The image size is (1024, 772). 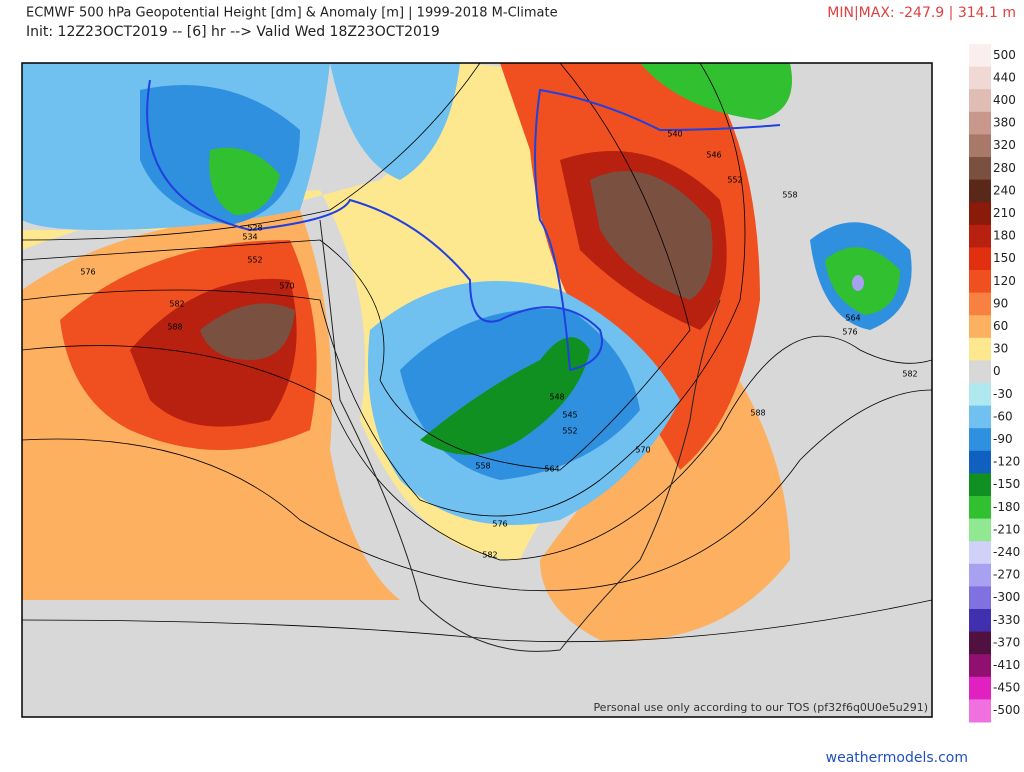 What do you see at coordinates (1004, 145) in the screenshot?
I see `colorbar-label: 320` at bounding box center [1004, 145].